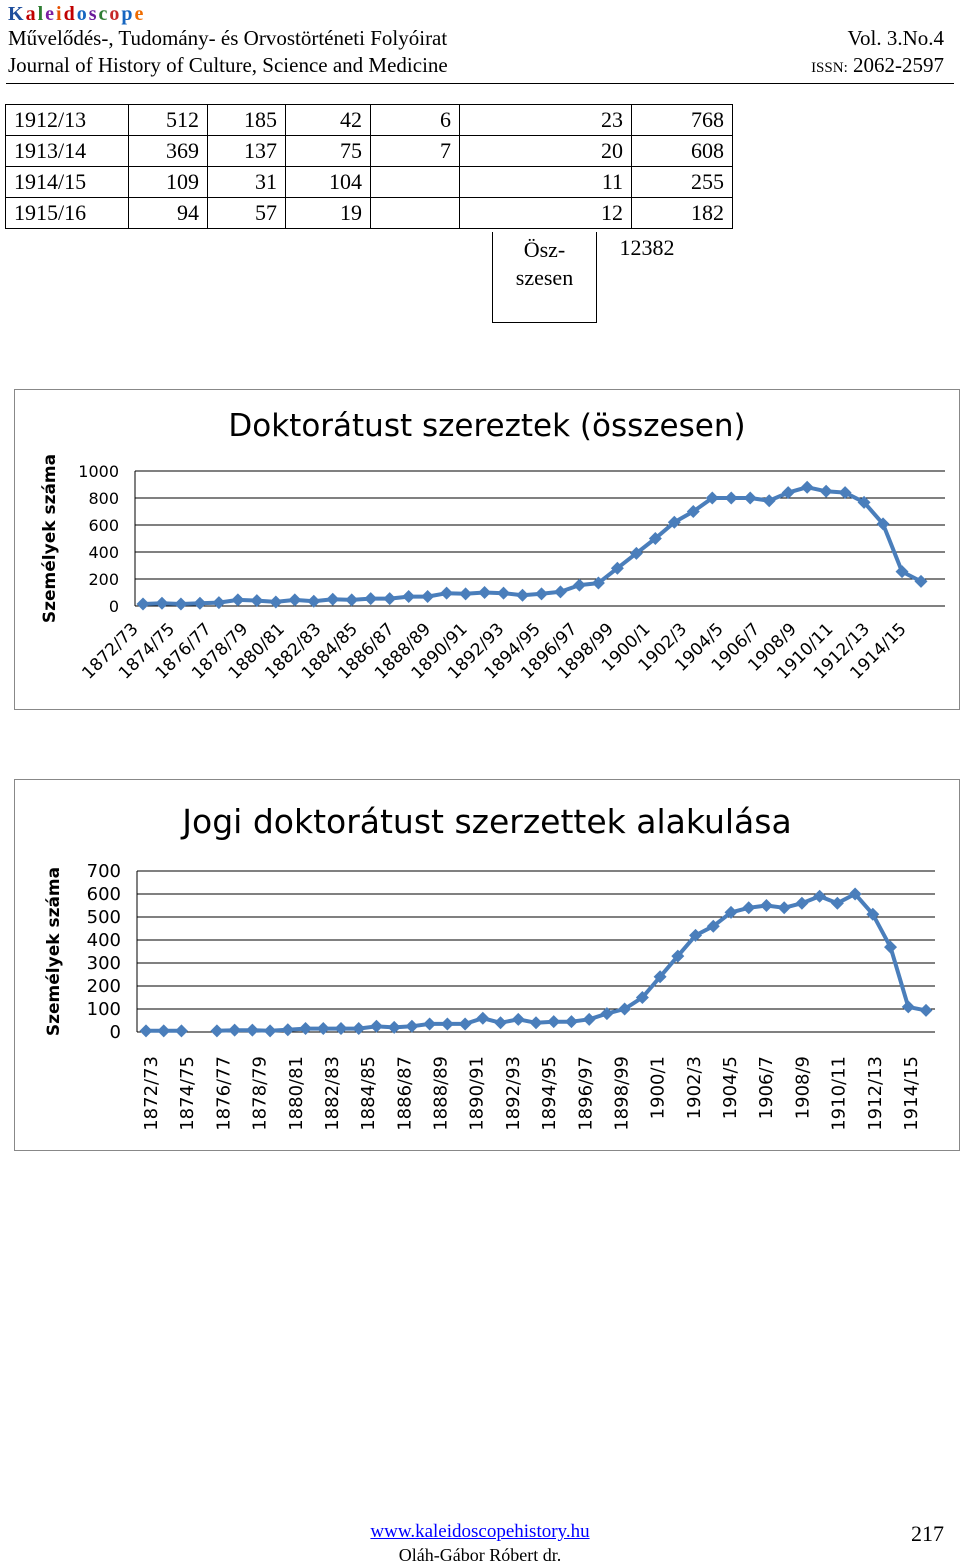 This screenshot has width=960, height=1566. I want to click on x-tick-label: 1910/11, so click(839, 1093).